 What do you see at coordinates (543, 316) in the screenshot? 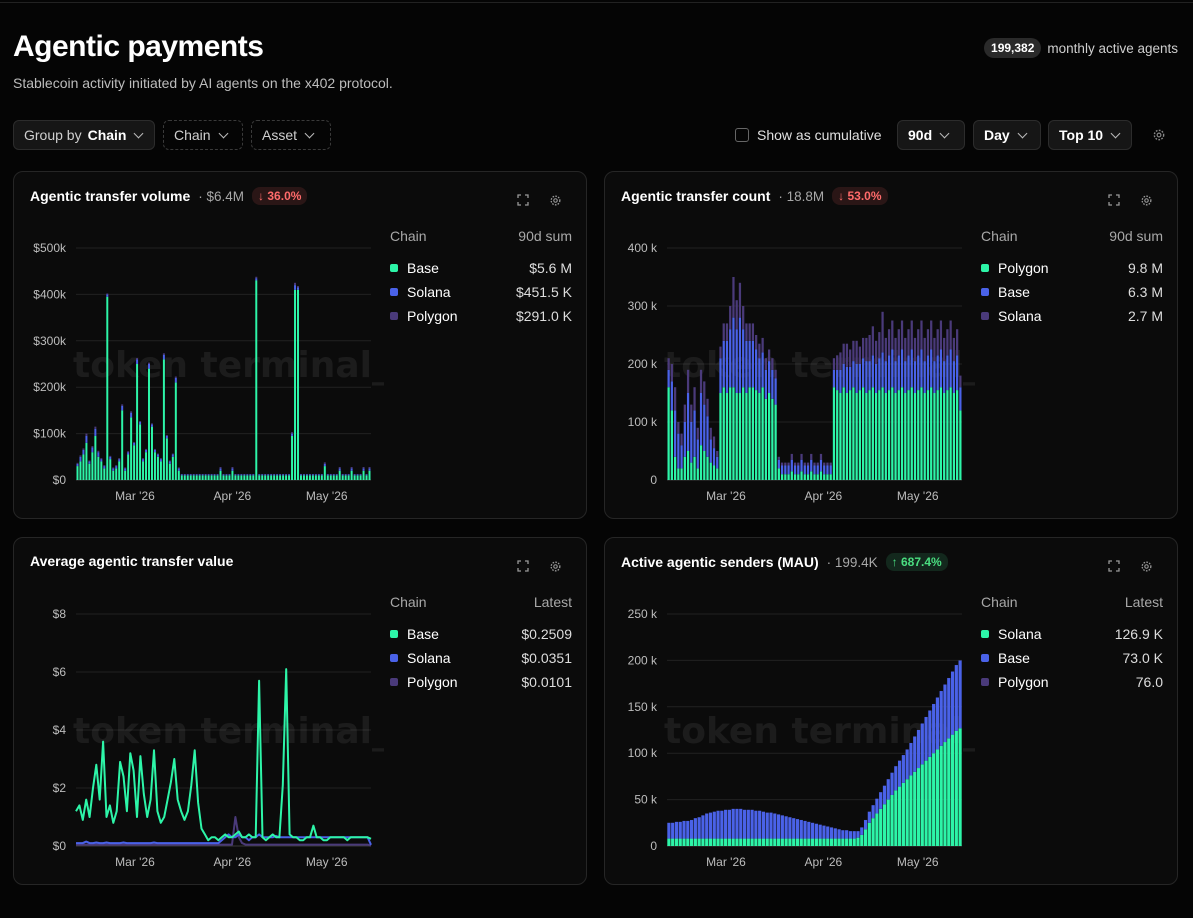
I see `legend-value: $291.0 K` at bounding box center [543, 316].